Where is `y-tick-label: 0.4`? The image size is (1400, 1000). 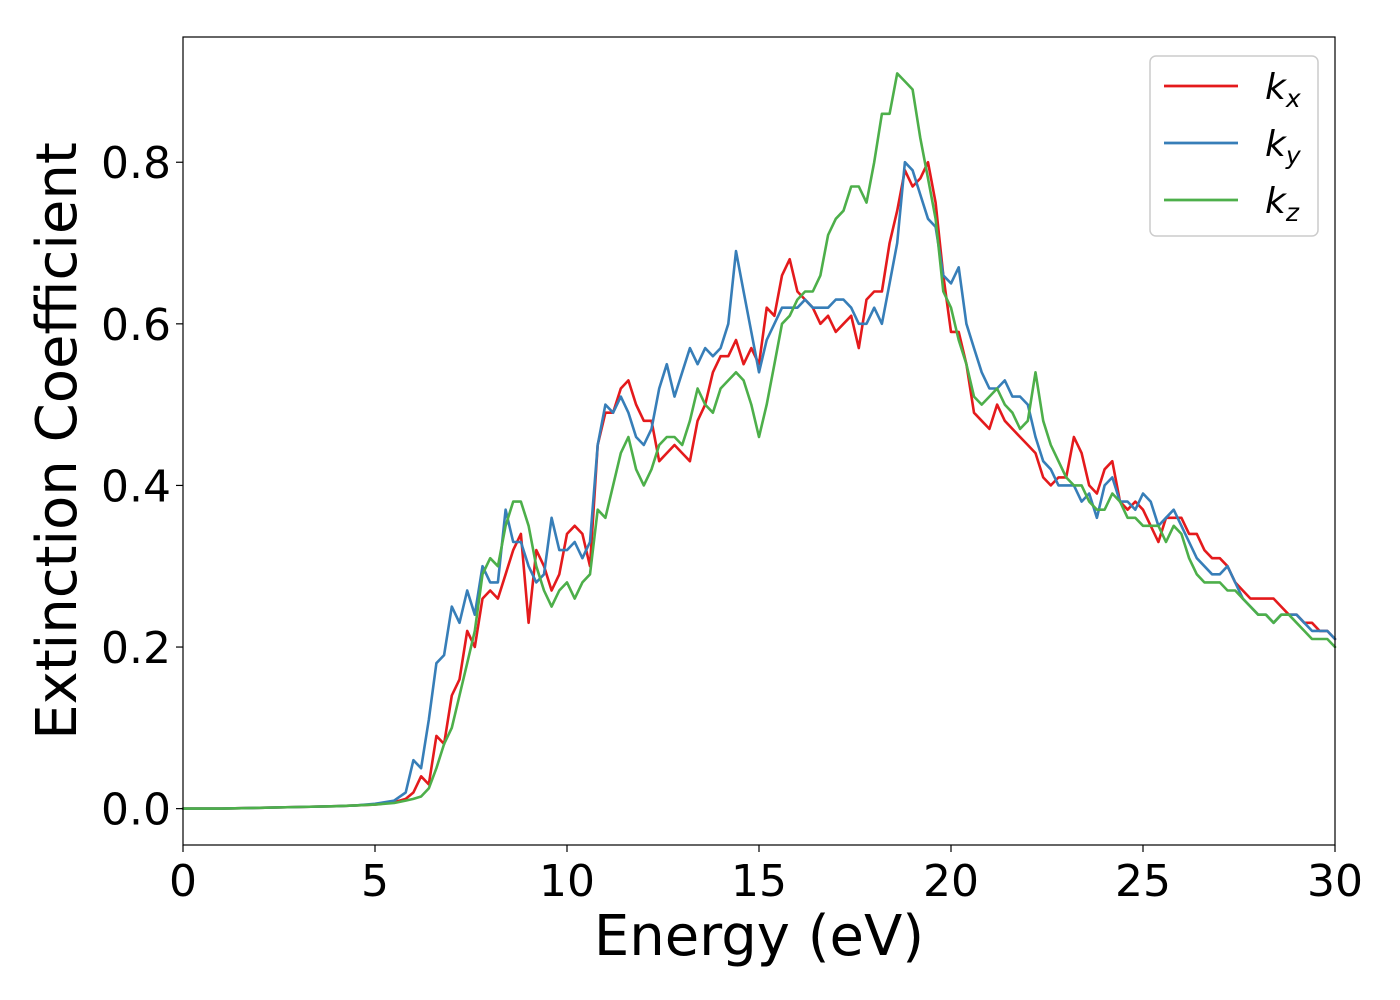 y-tick-label: 0.4 is located at coordinates (136, 486).